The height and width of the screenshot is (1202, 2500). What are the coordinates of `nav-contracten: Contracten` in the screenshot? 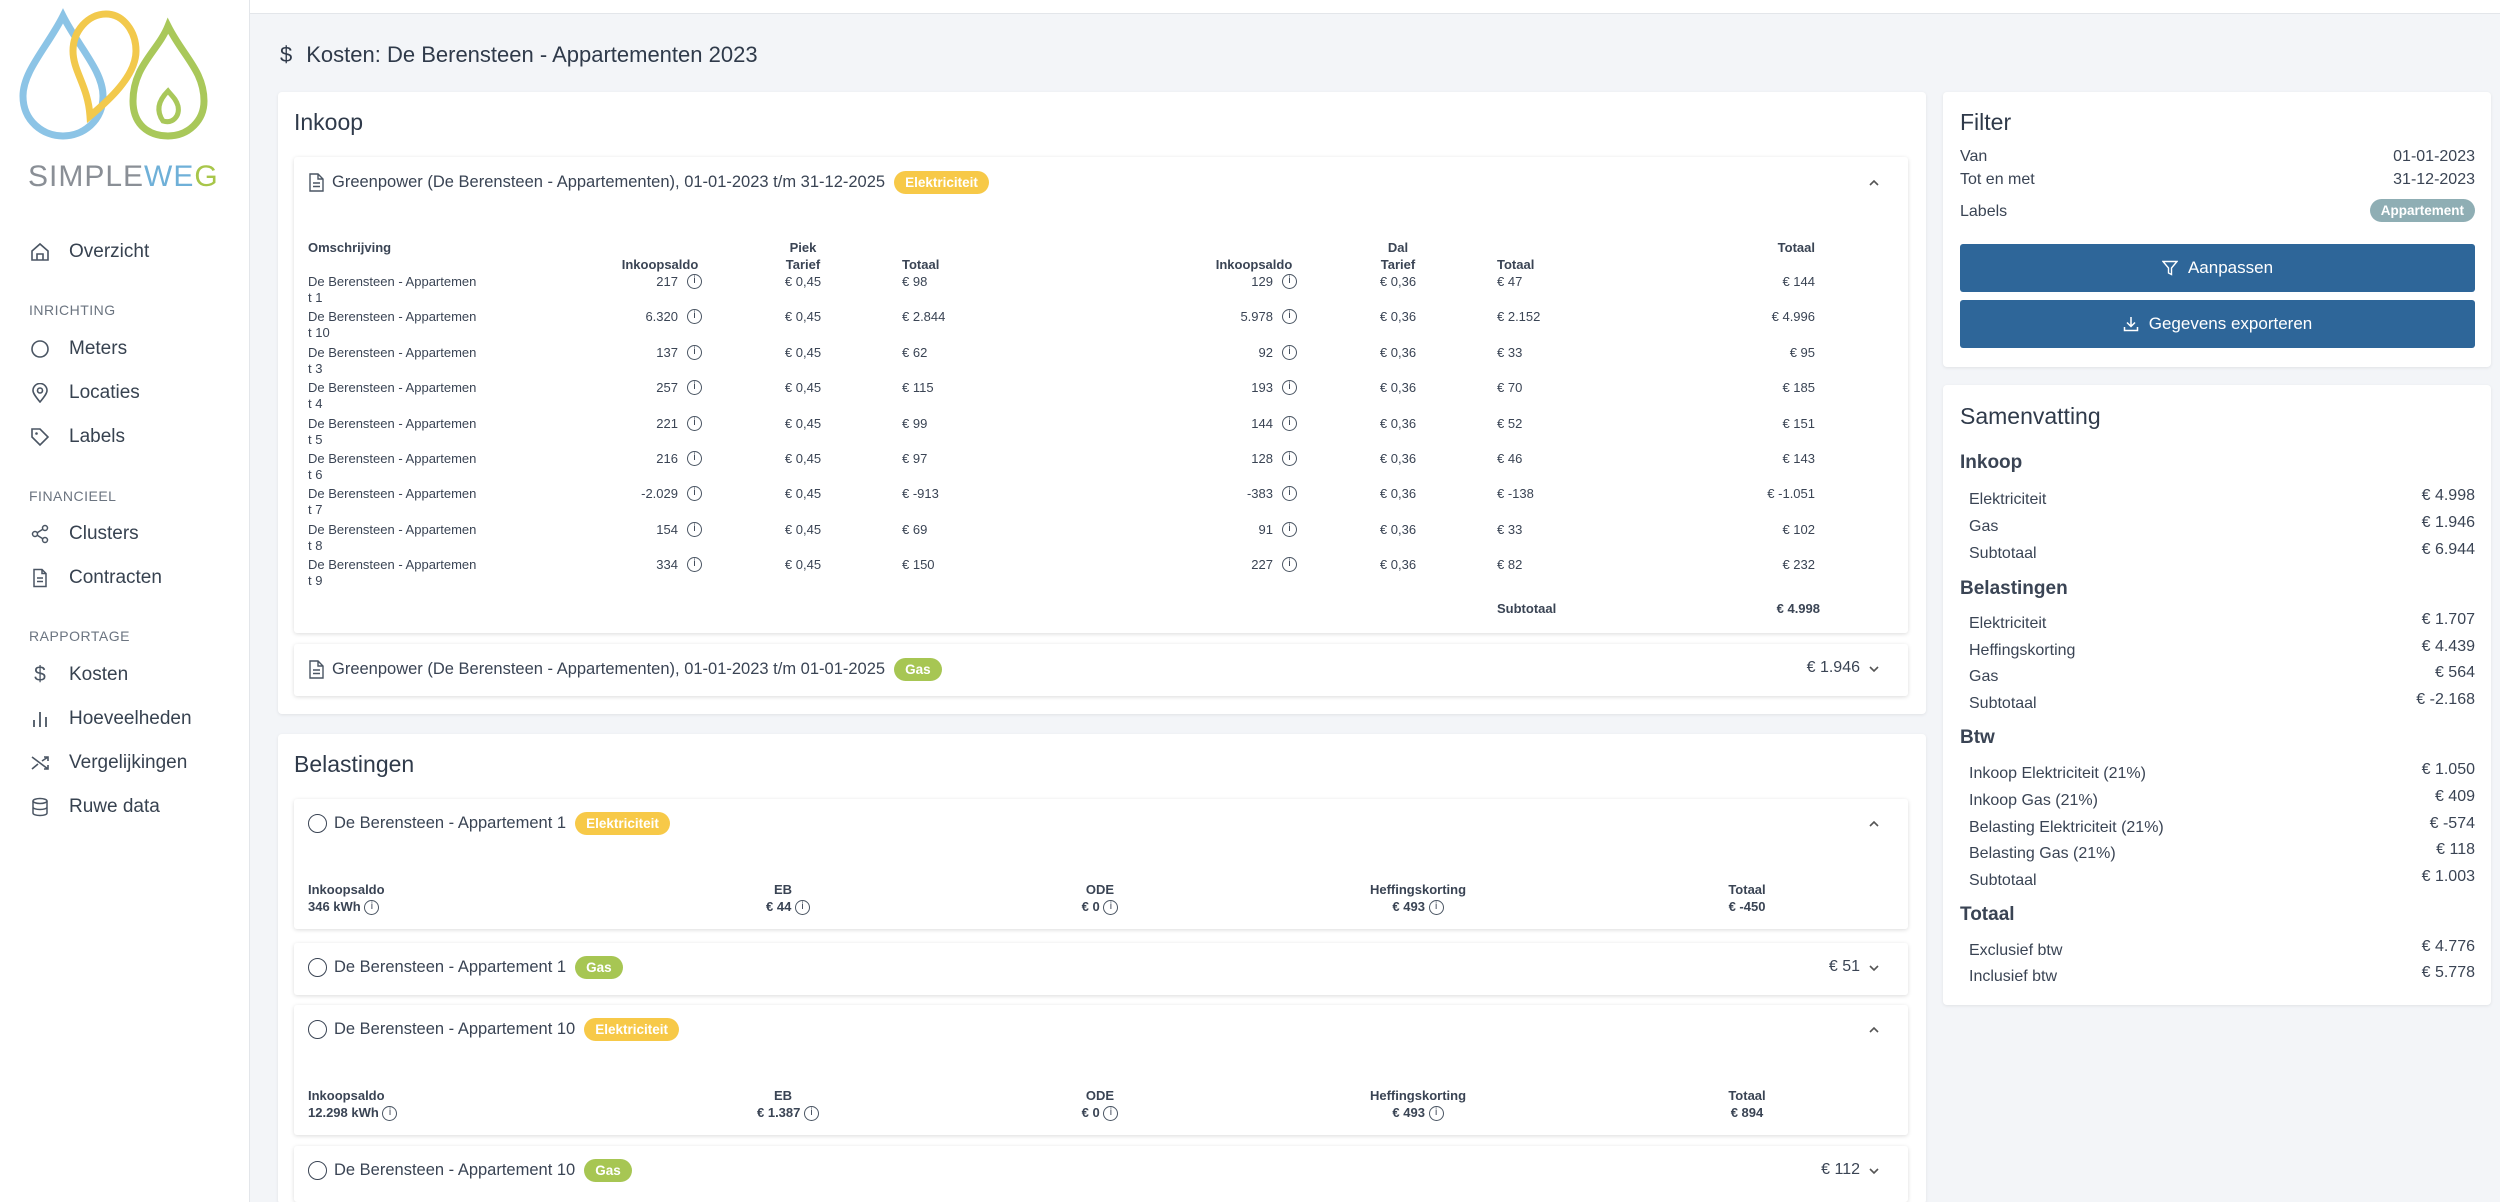 It's located at (95, 578).